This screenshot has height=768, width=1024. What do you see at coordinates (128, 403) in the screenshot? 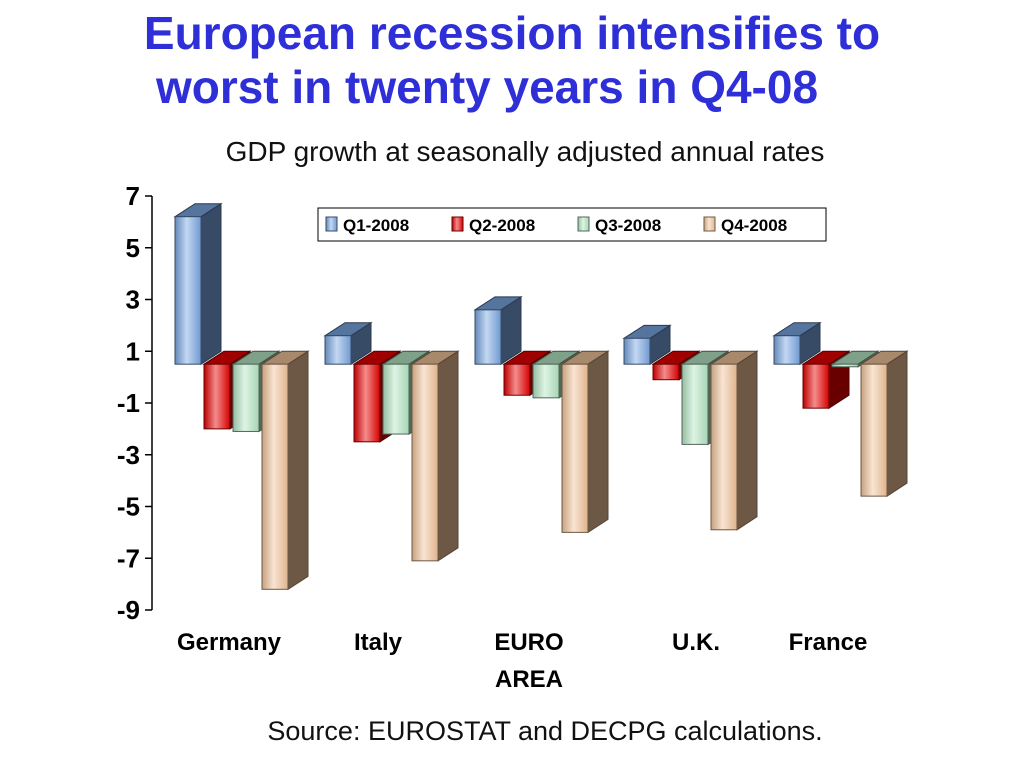
I see `y-tick-label: -1` at bounding box center [128, 403].